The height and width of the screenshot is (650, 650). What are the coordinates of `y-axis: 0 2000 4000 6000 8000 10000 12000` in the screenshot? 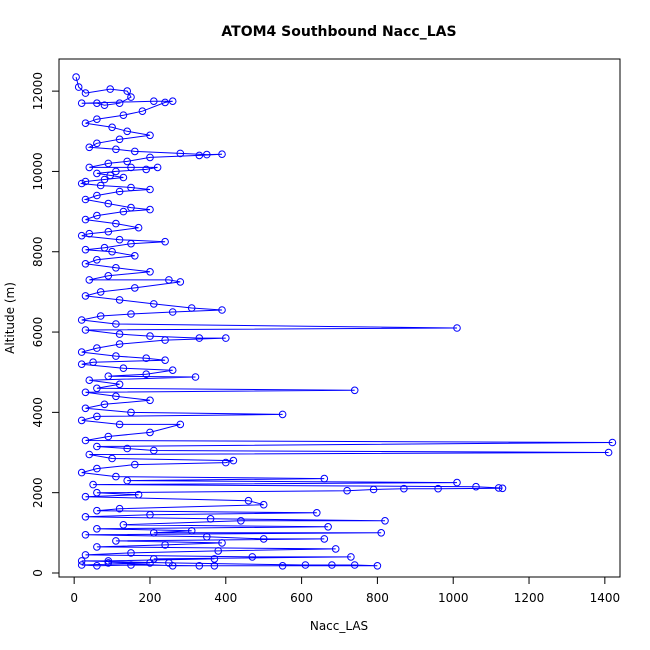 It's located at (45, 324).